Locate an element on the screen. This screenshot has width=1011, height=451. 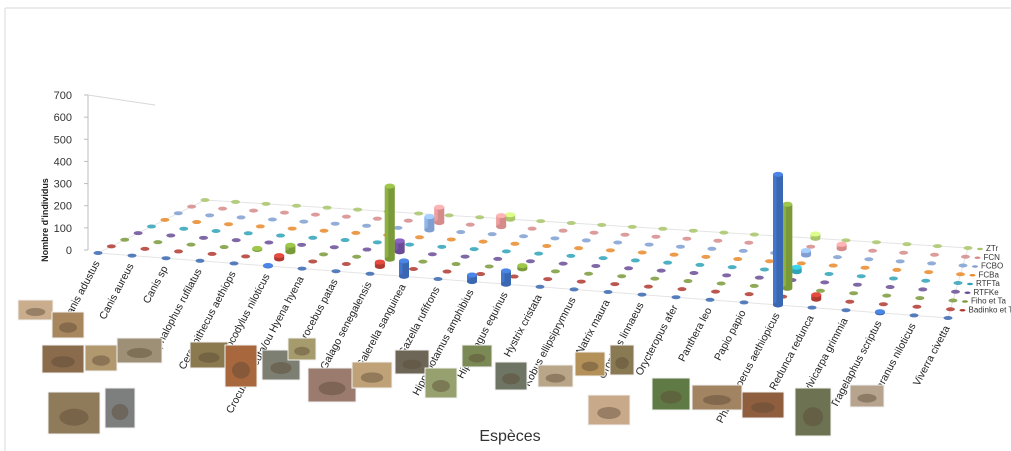
y-tick-label: 200 is located at coordinates (63, 207).